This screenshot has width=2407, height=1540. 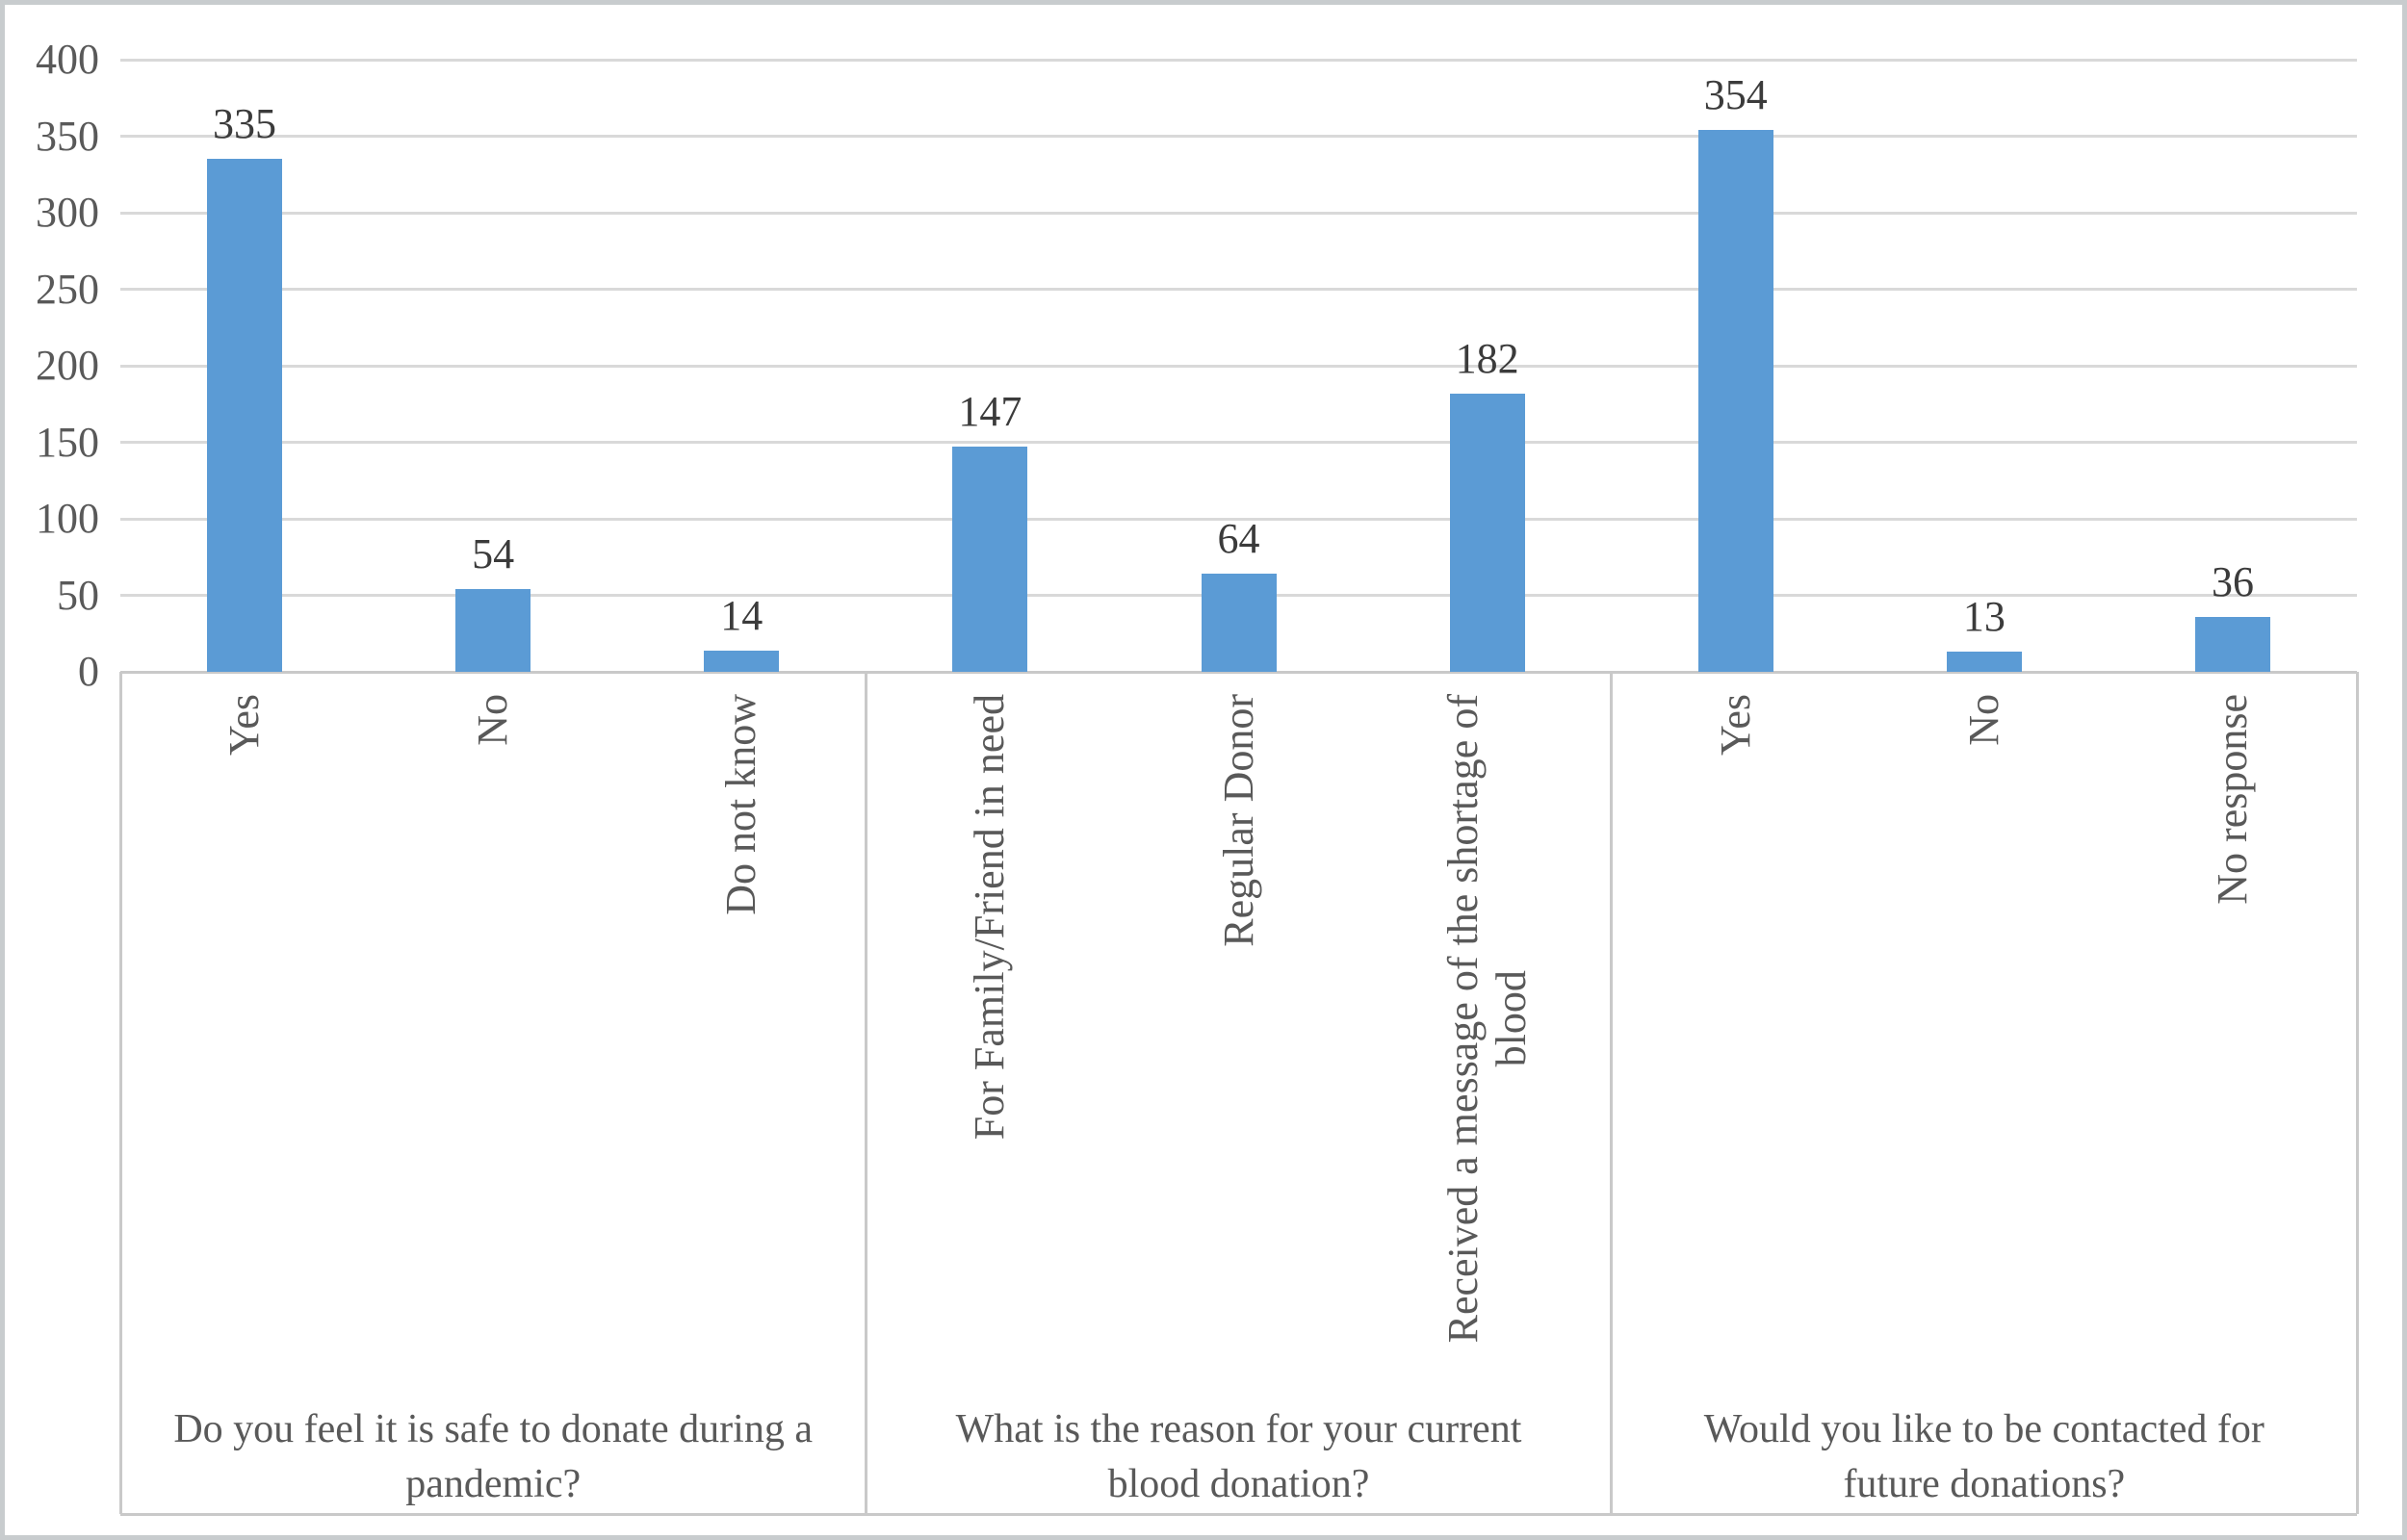 I want to click on y-axis-tick-label: 400, so click(x=67, y=59).